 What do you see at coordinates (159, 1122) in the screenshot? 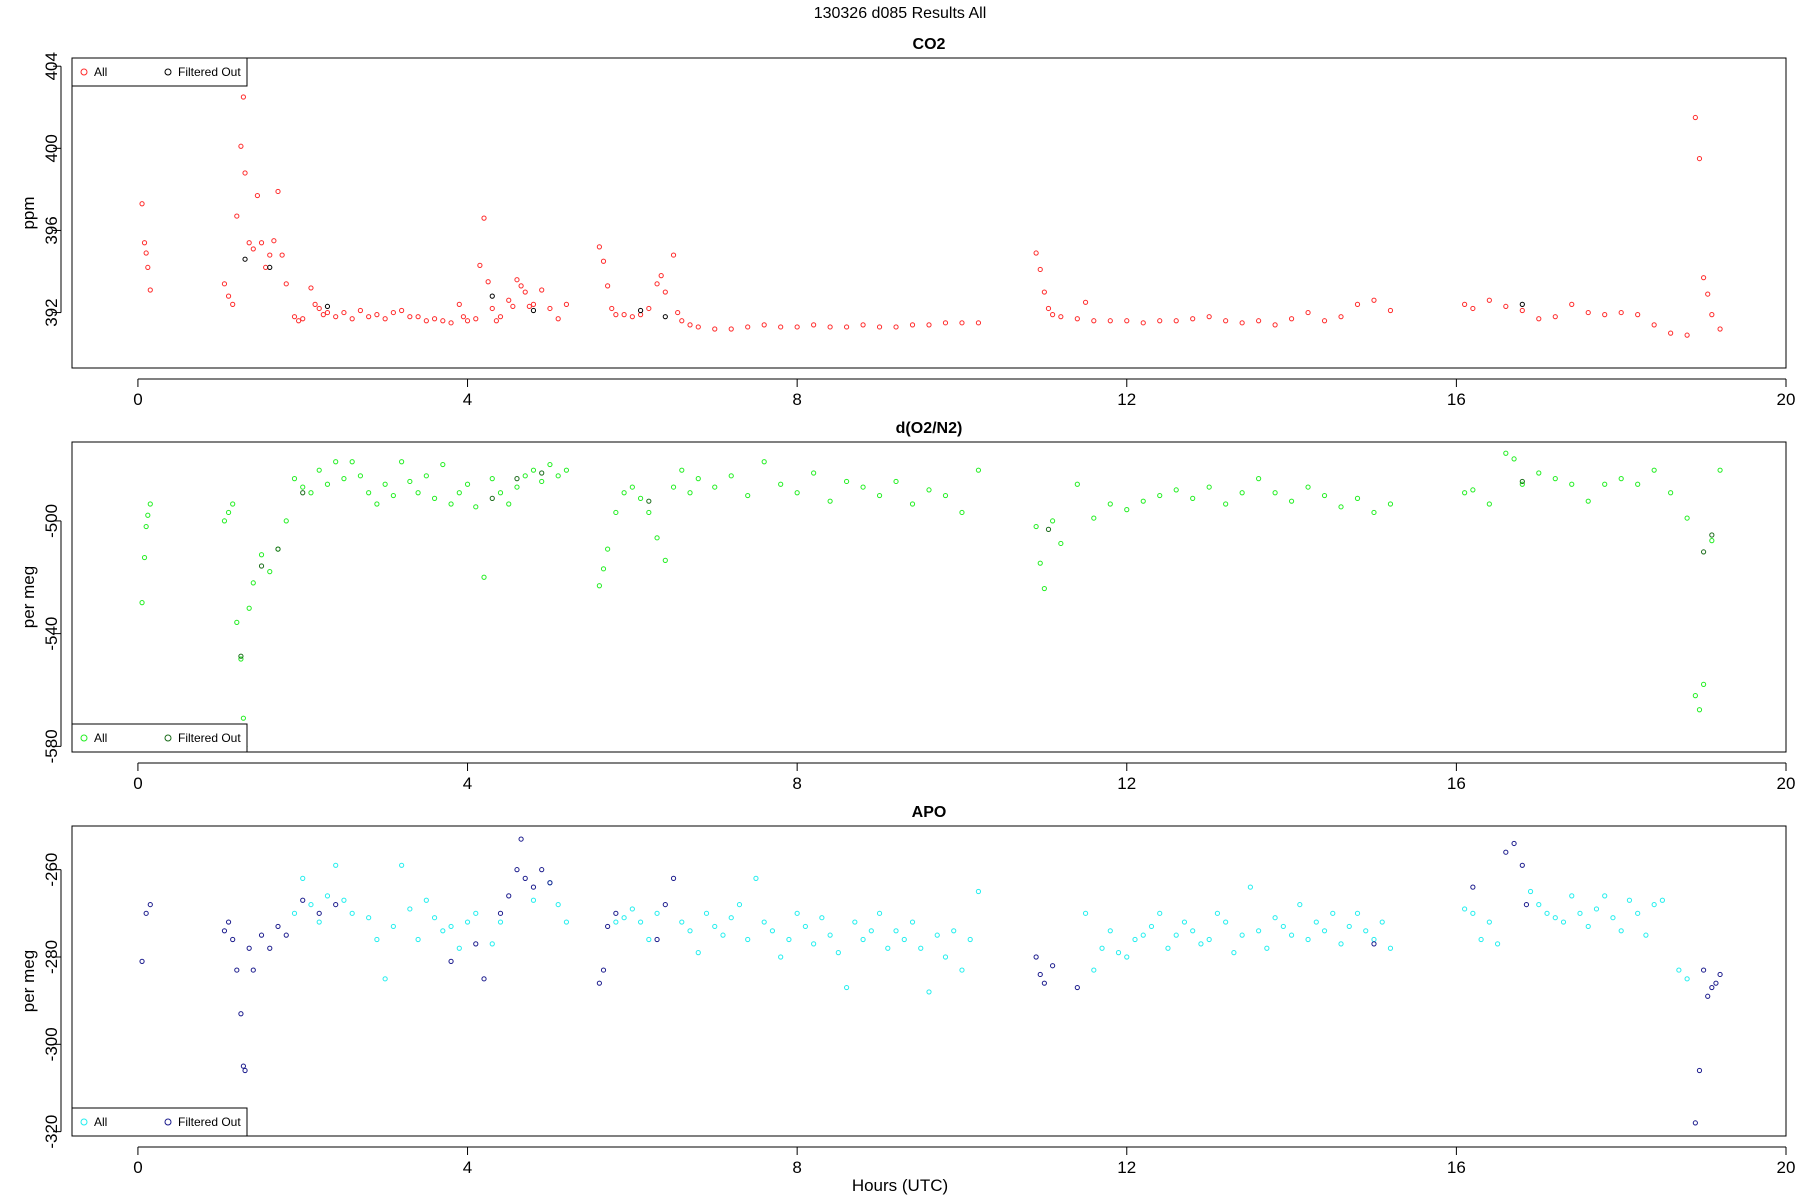
I see `legend-apo: All Filtered Out` at bounding box center [159, 1122].